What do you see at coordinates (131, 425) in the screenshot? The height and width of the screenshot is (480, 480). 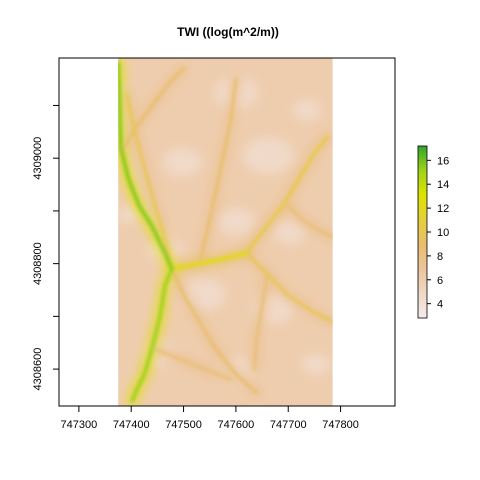 I see `x-tick-label: 747400` at bounding box center [131, 425].